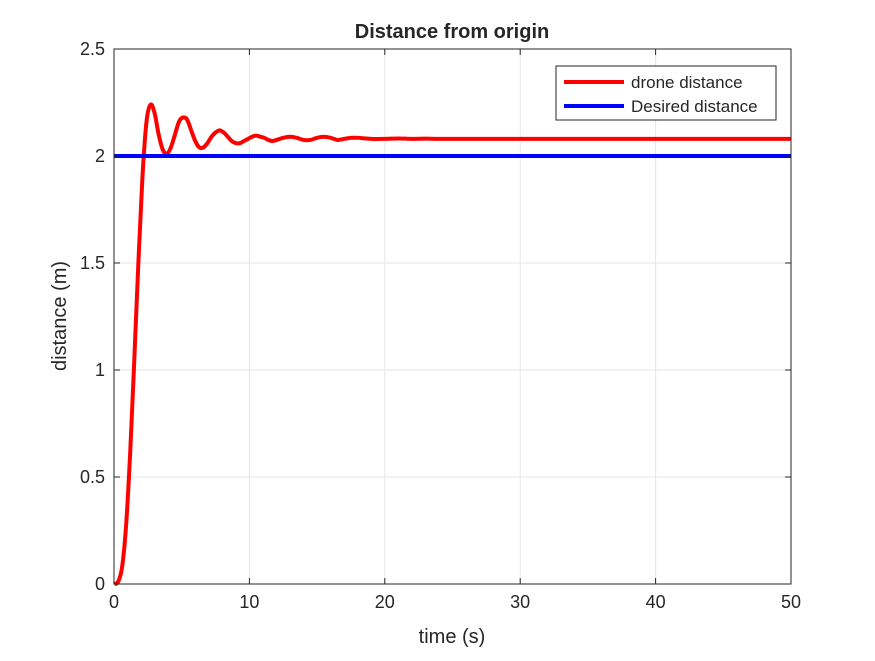  Describe the element at coordinates (452, 32) in the screenshot. I see `chart-title: Distance from origin` at that location.